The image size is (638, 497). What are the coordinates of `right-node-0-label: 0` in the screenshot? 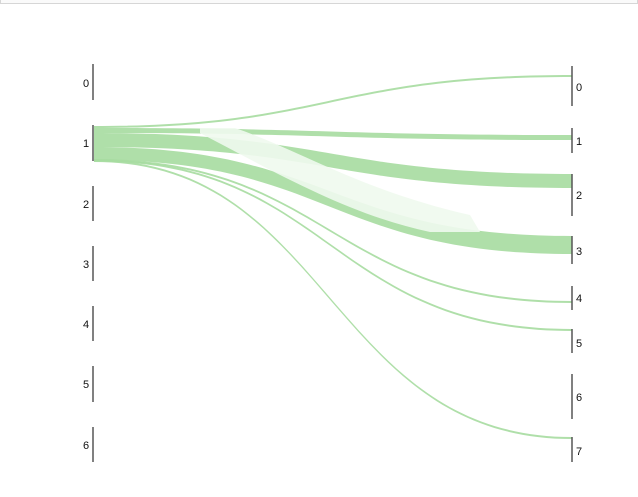 It's located at (579, 88).